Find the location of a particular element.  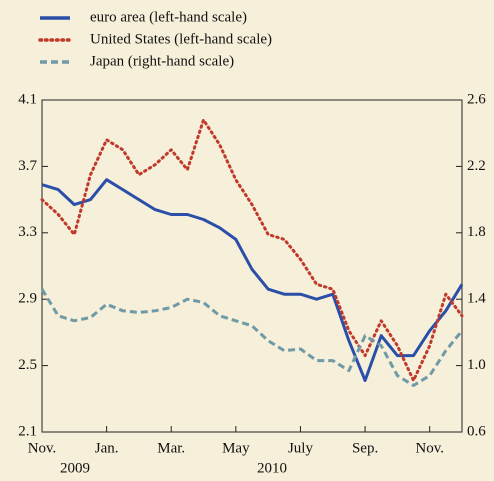

y-tick-label: 3.7 is located at coordinates (27, 166).